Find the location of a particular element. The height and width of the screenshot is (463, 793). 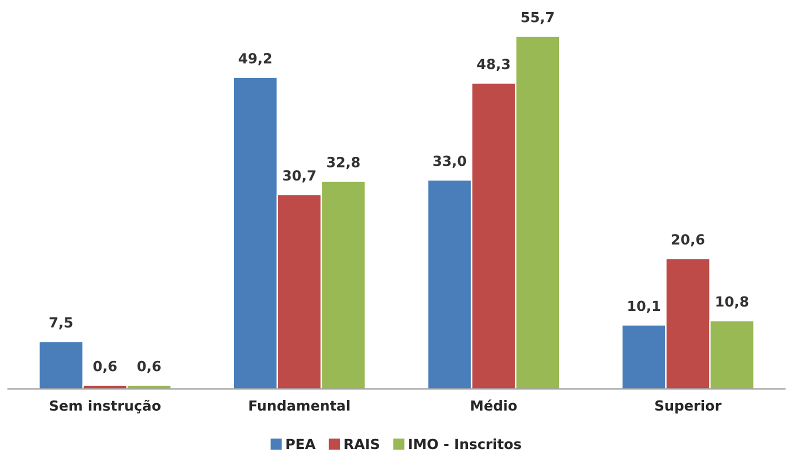

data-label: 49,2 is located at coordinates (255, 59).